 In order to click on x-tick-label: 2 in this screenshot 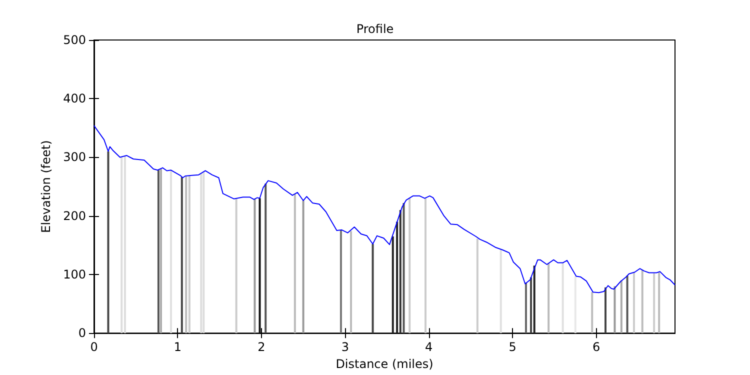, I will do `click(262, 347)`.